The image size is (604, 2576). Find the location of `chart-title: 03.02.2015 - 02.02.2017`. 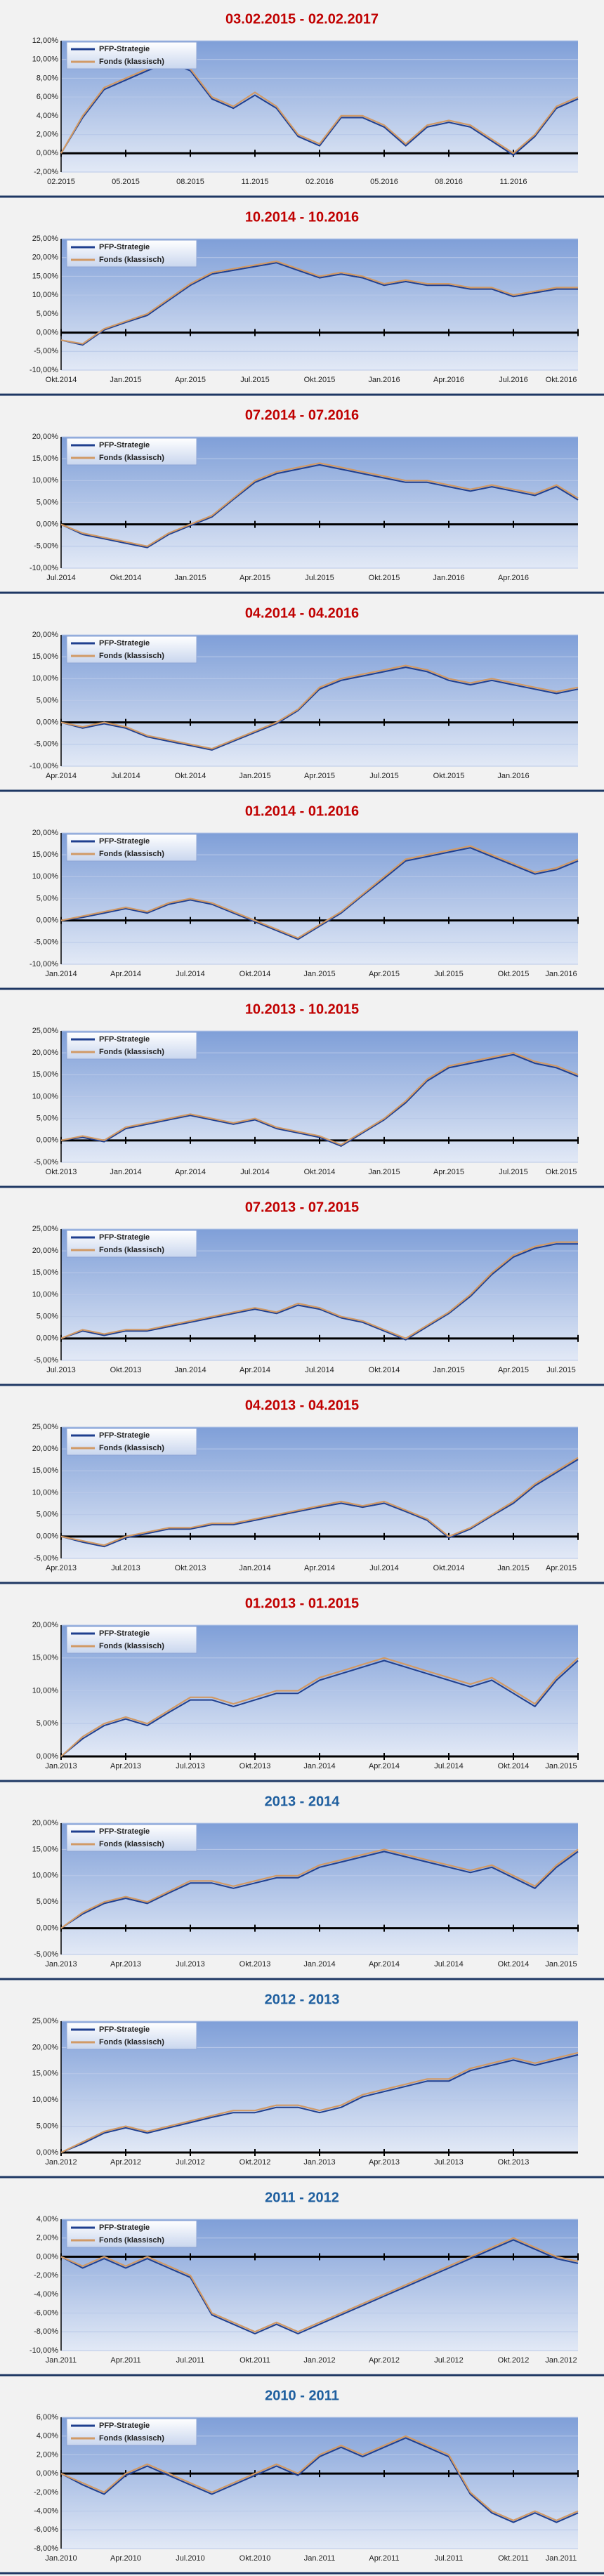

chart-title: 03.02.2015 - 02.02.2017 is located at coordinates (302, 19).